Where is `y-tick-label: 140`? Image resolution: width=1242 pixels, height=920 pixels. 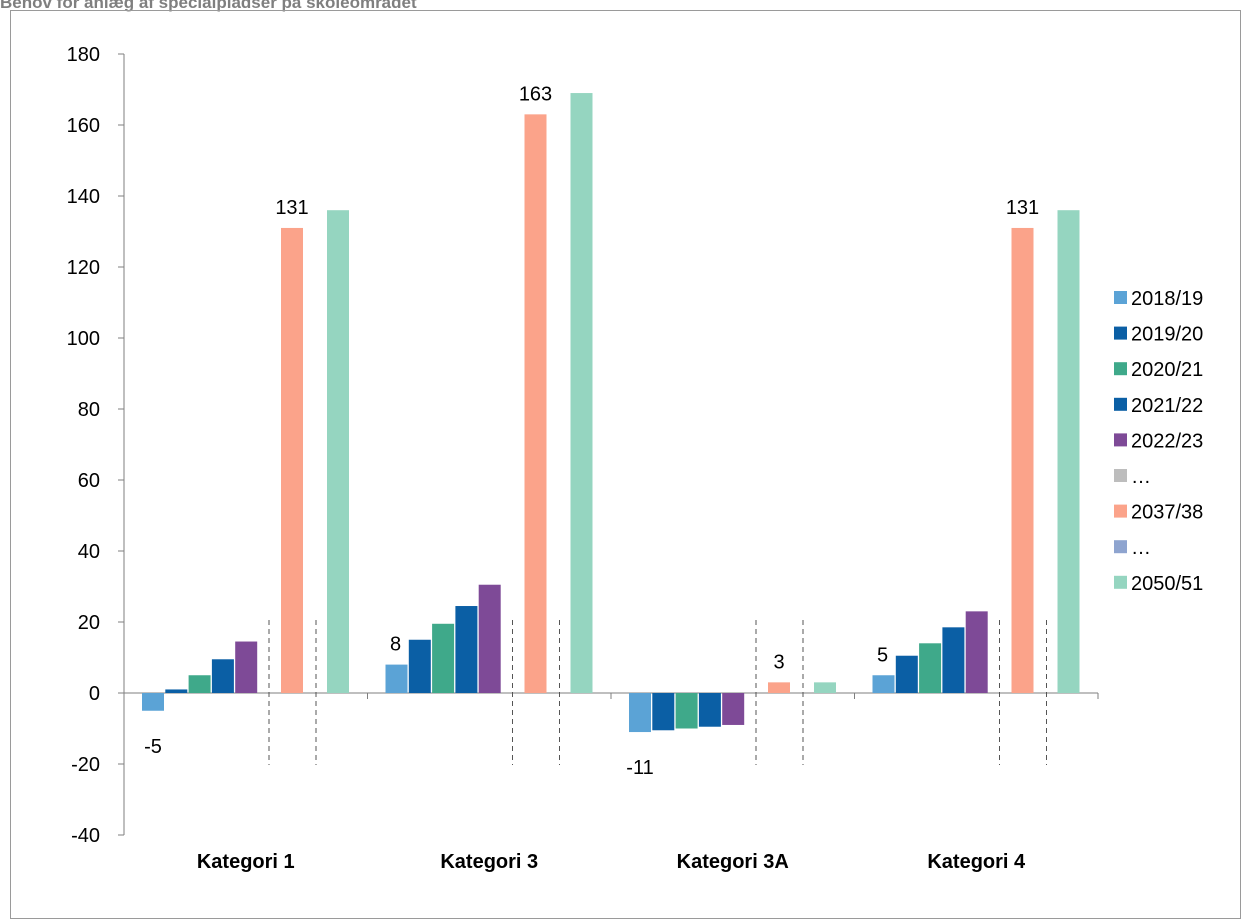
y-tick-label: 140 is located at coordinates (83, 197).